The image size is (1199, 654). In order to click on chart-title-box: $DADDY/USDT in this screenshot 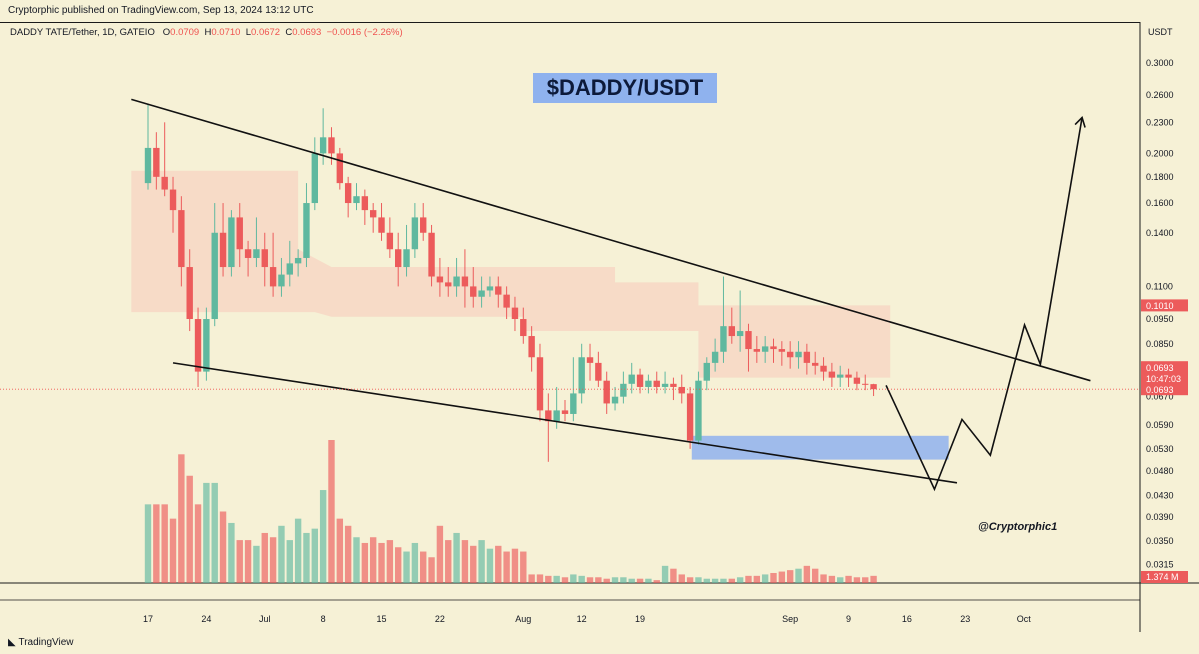, I will do `click(625, 88)`.